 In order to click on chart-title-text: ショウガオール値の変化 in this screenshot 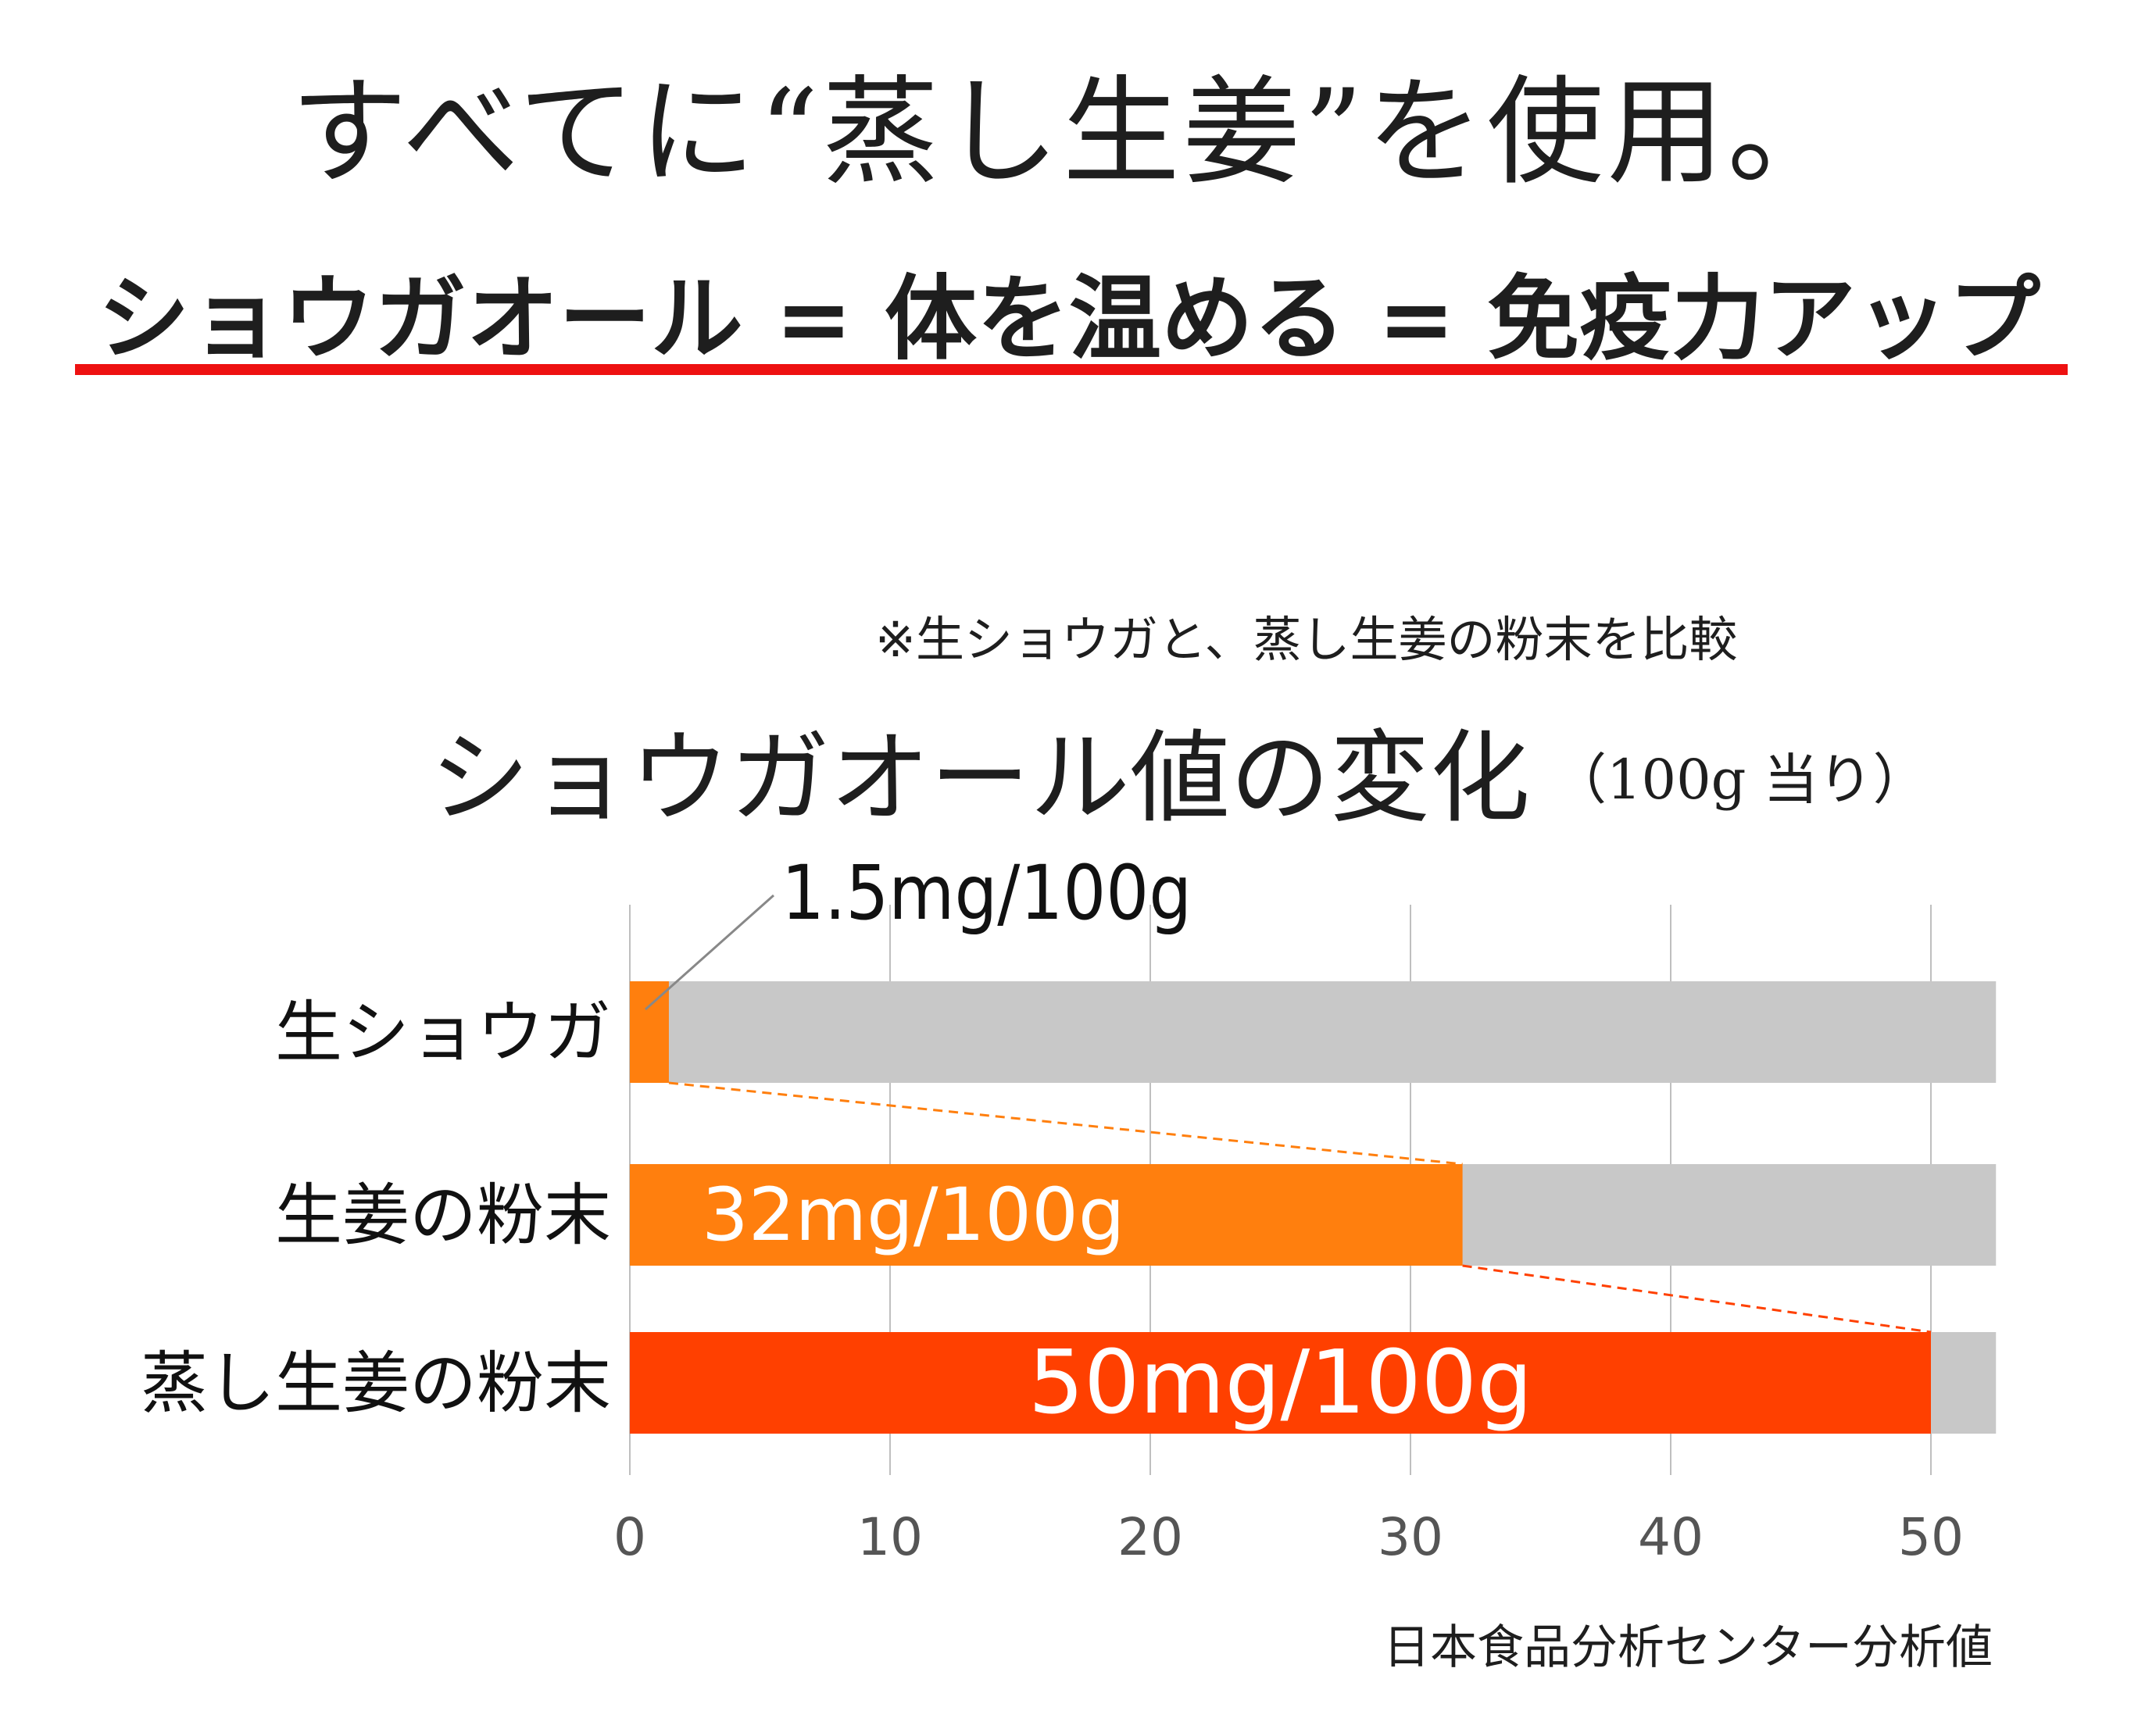, I will do `click(980, 779)`.